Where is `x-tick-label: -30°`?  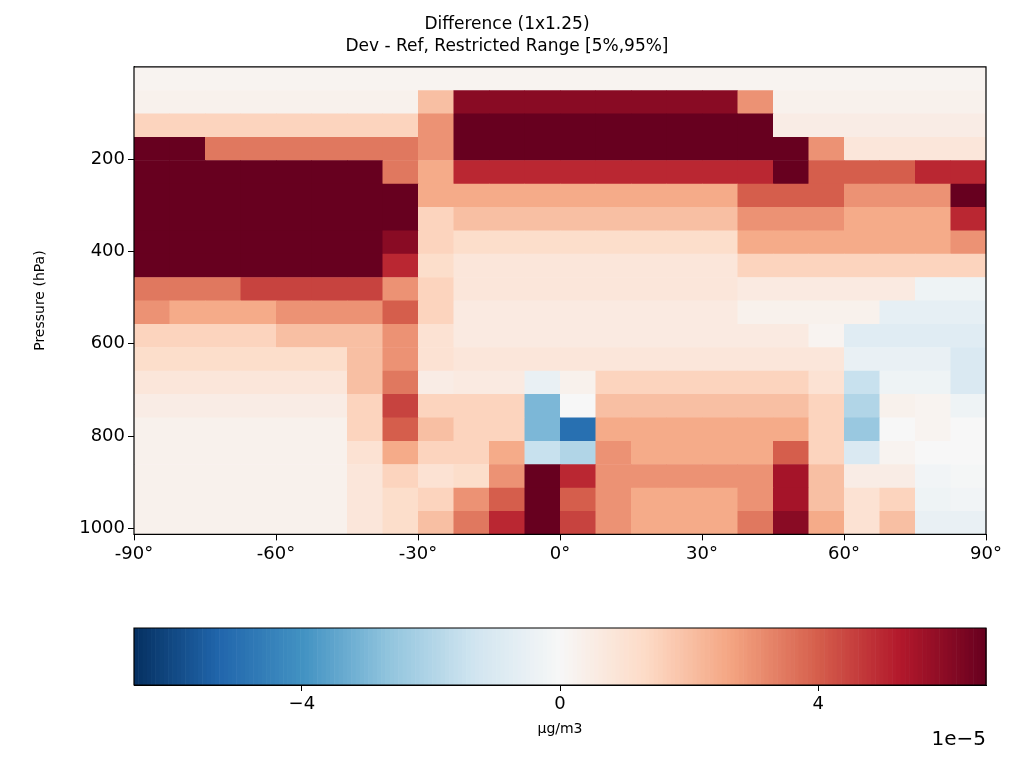 x-tick-label: -30° is located at coordinates (418, 552).